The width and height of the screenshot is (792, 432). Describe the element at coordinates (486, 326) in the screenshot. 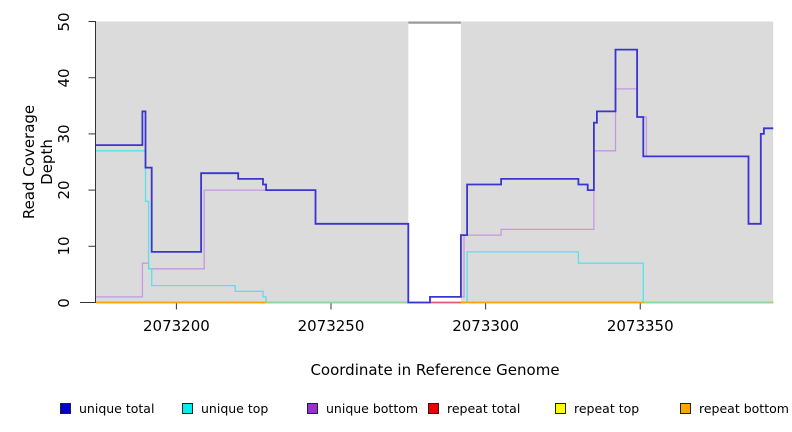

I see `x-tick-label: 2073300` at that location.